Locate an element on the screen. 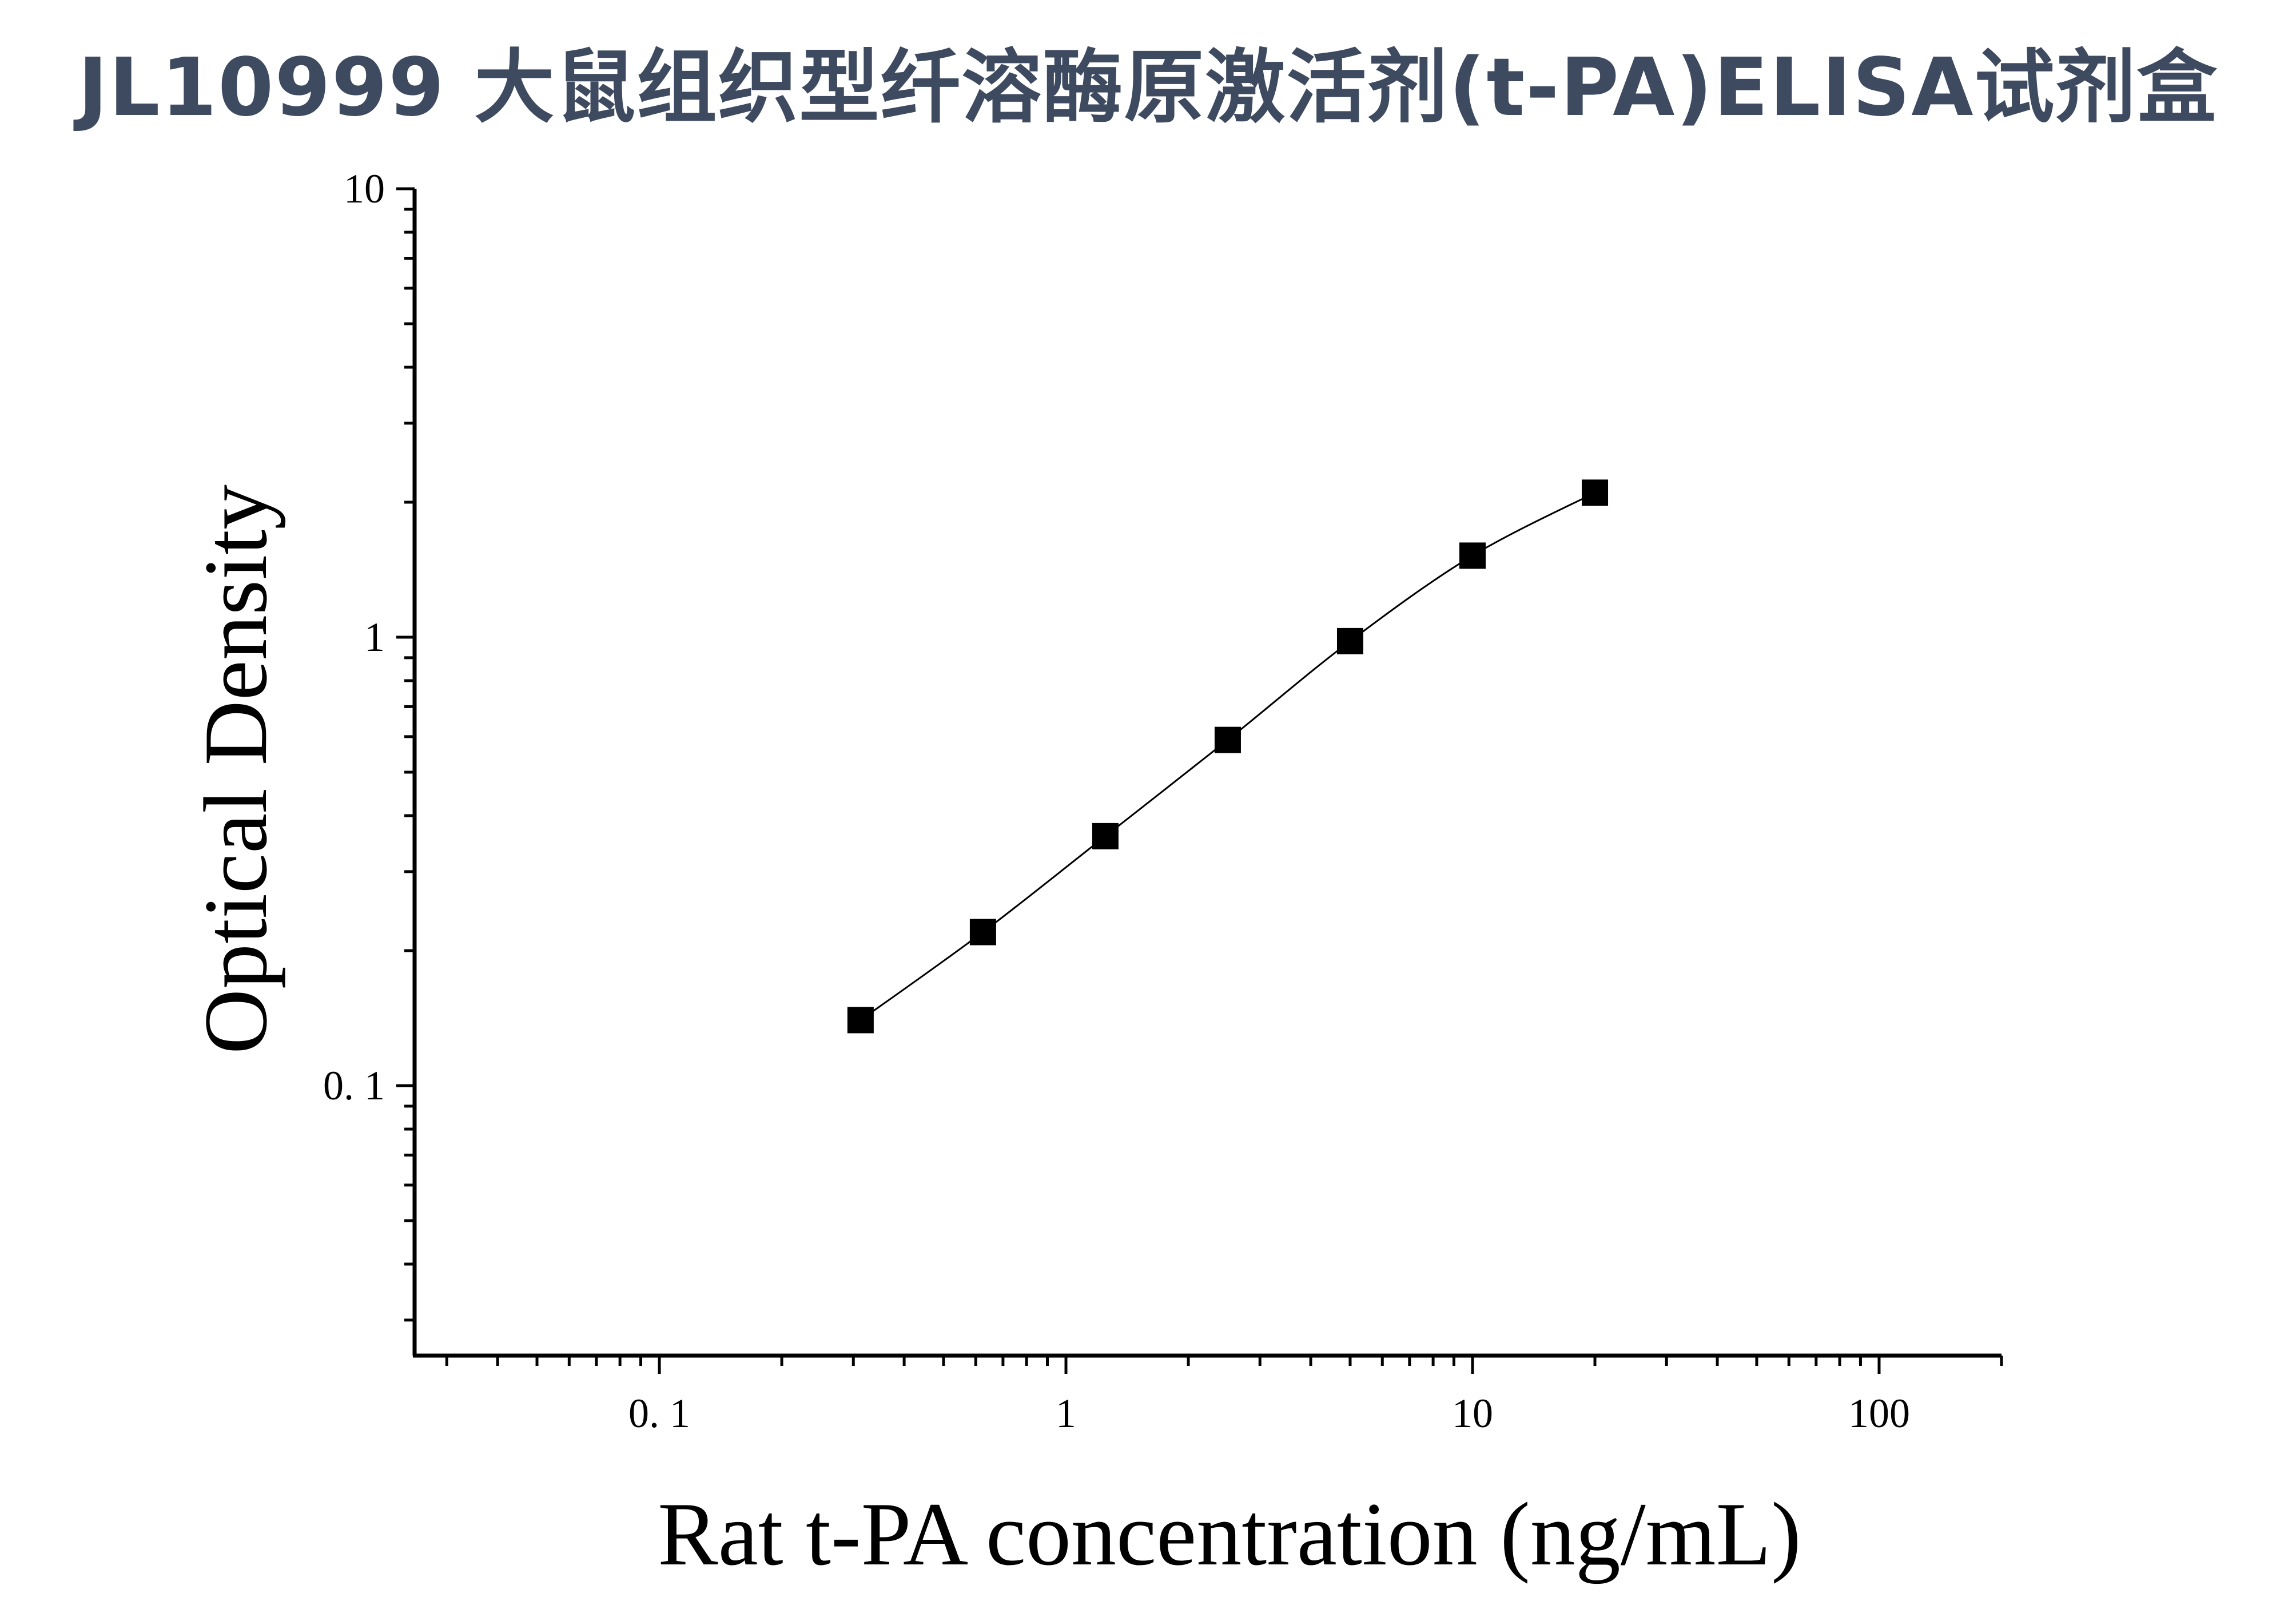 This screenshot has width=2296, height=1605. y-axis-label: Optical Density is located at coordinates (236, 769).